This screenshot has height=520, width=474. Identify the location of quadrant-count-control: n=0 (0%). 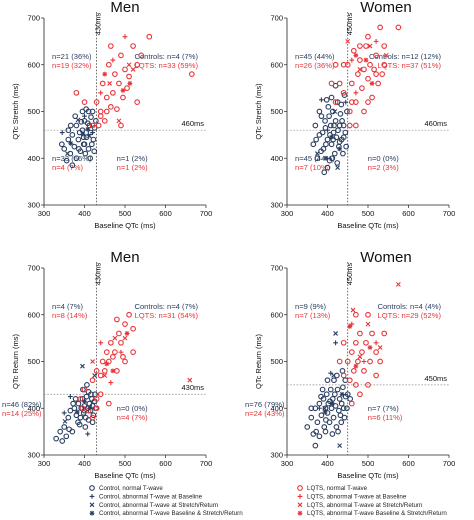
(132, 408).